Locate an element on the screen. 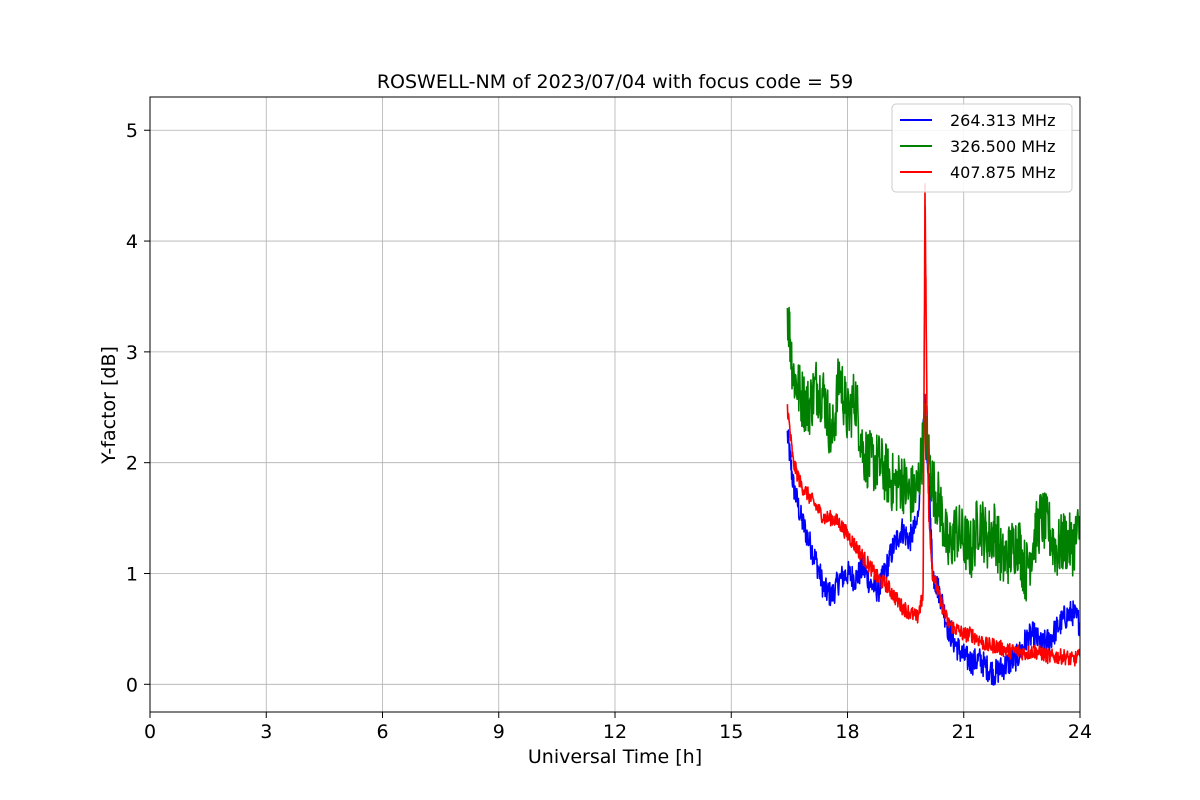 This screenshot has height=800, width=1200. x-tick-label: 12 is located at coordinates (615, 732).